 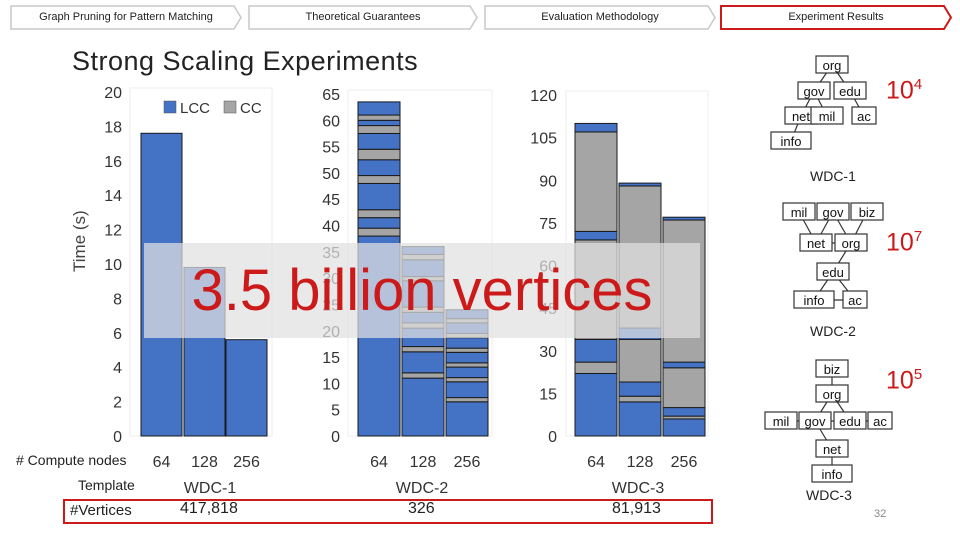 What do you see at coordinates (331, 95) in the screenshot?
I see `y-tick-label: 65` at bounding box center [331, 95].